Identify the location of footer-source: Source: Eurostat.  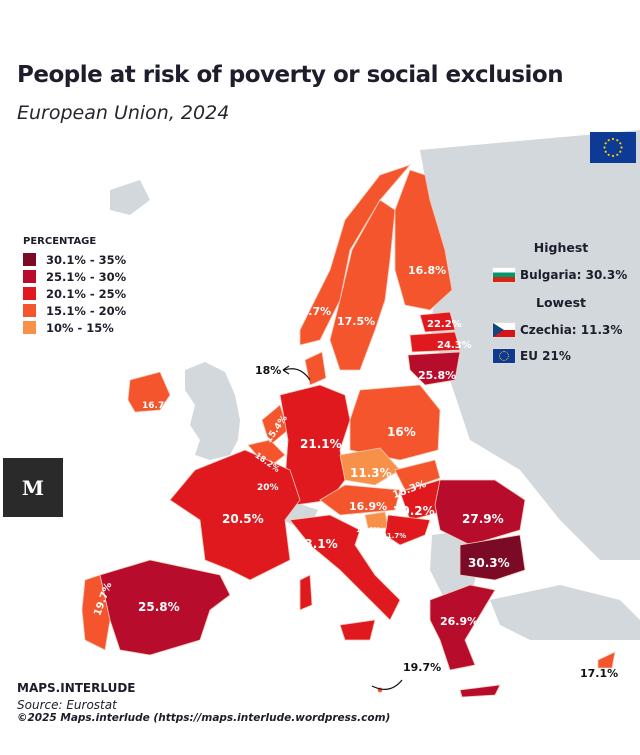
(67, 705).